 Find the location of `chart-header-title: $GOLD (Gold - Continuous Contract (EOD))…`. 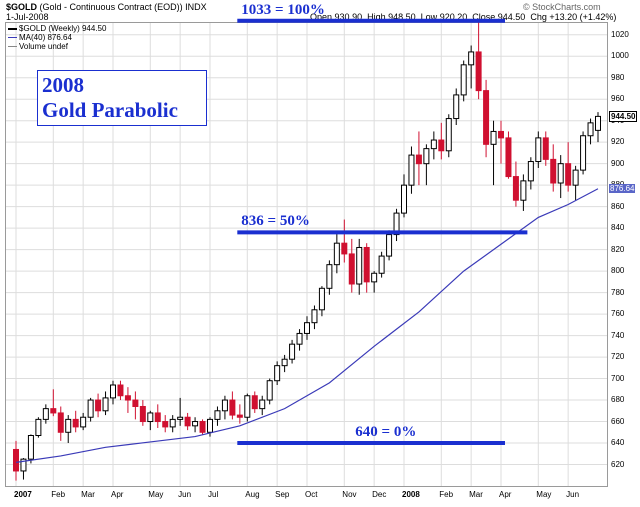

chart-header-title: $GOLD (Gold - Continuous Contract (EOD))… is located at coordinates (106, 7).